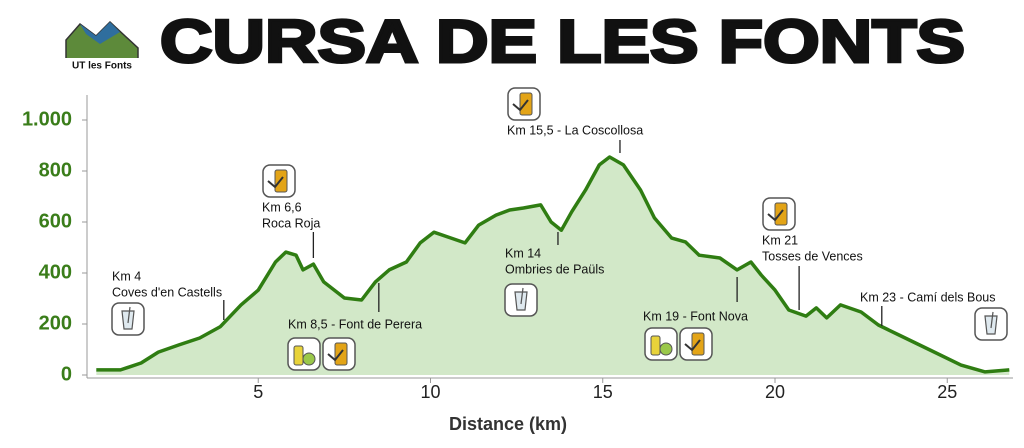  What do you see at coordinates (55, 323) in the screenshot?
I see `y-tick-label: 200` at bounding box center [55, 323].